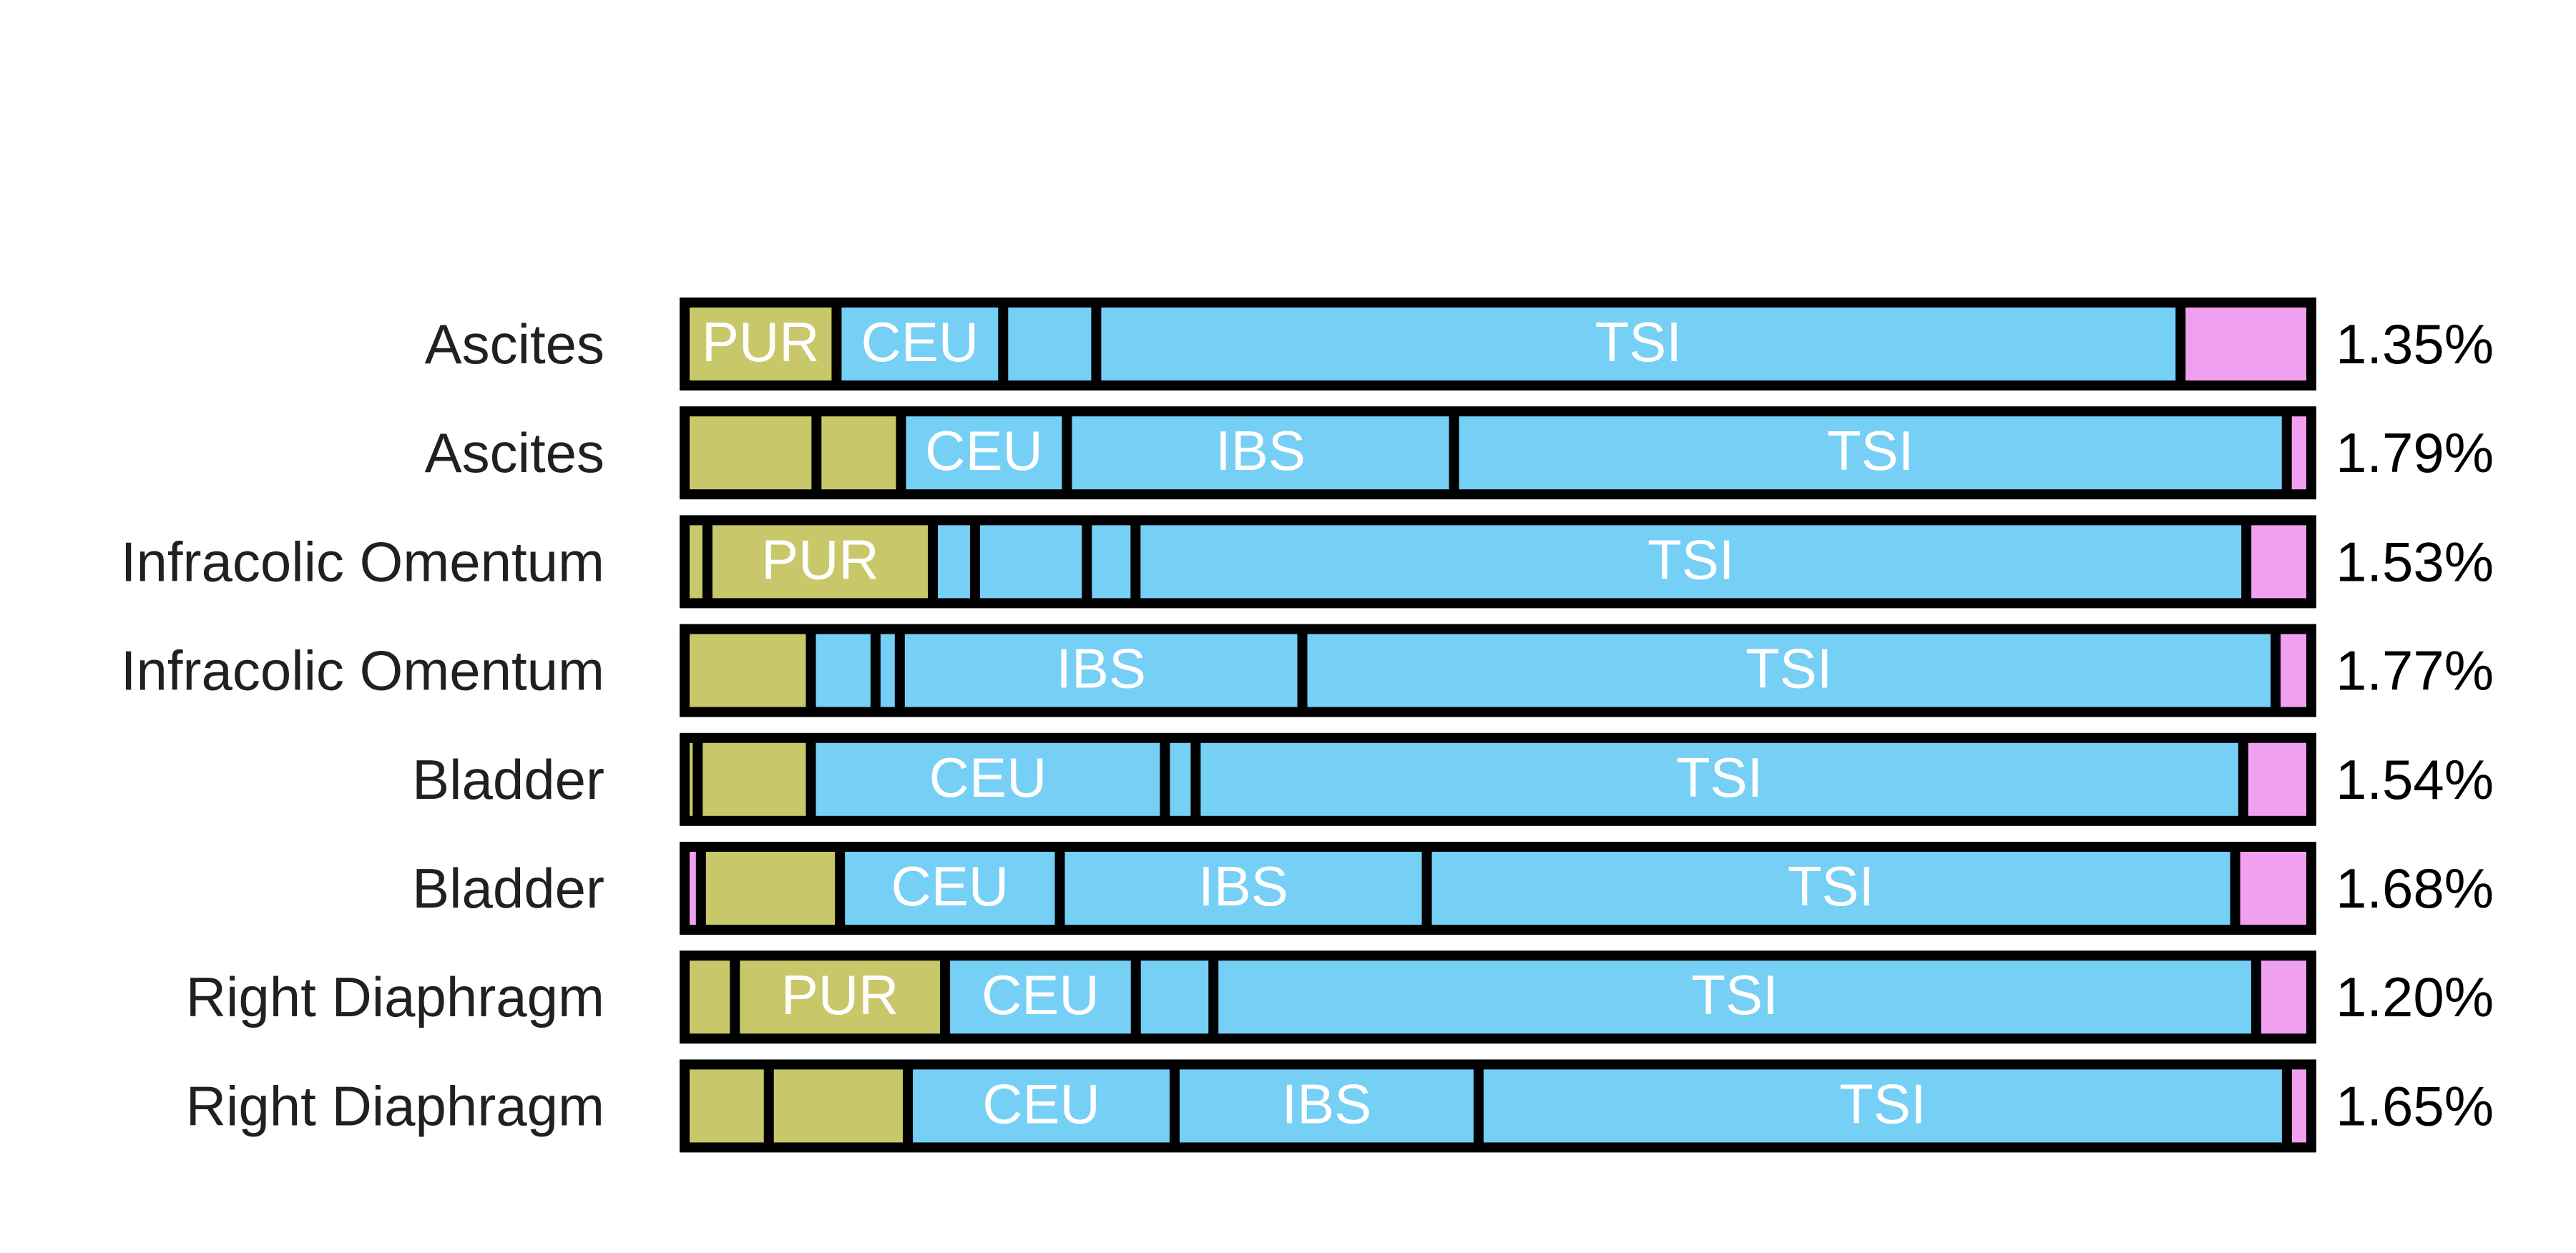 This screenshot has width=2576, height=1253. I want to click on value-label: 1.54%, so click(2415, 779).